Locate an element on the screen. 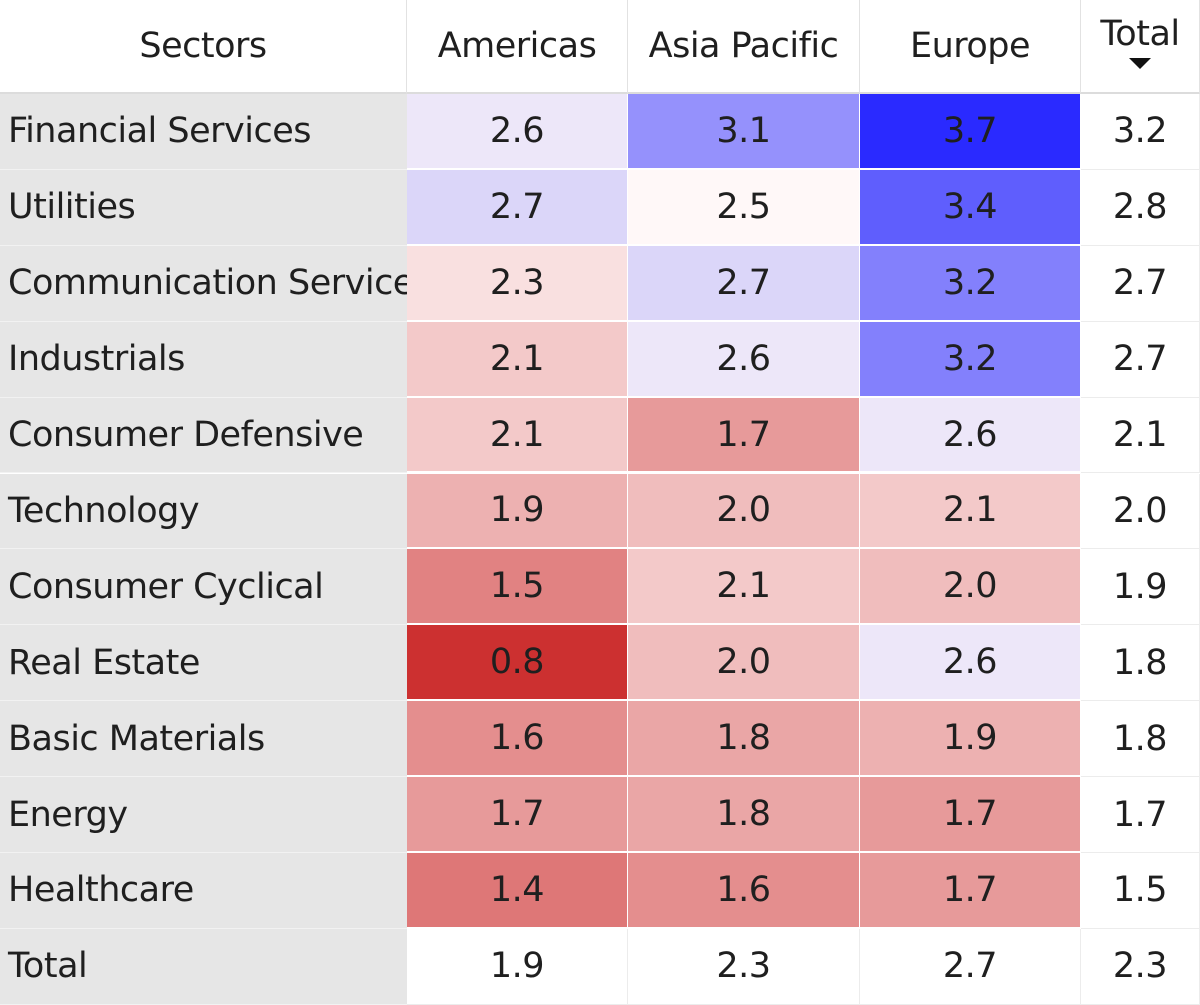  row-label: Utilities is located at coordinates (203, 207).